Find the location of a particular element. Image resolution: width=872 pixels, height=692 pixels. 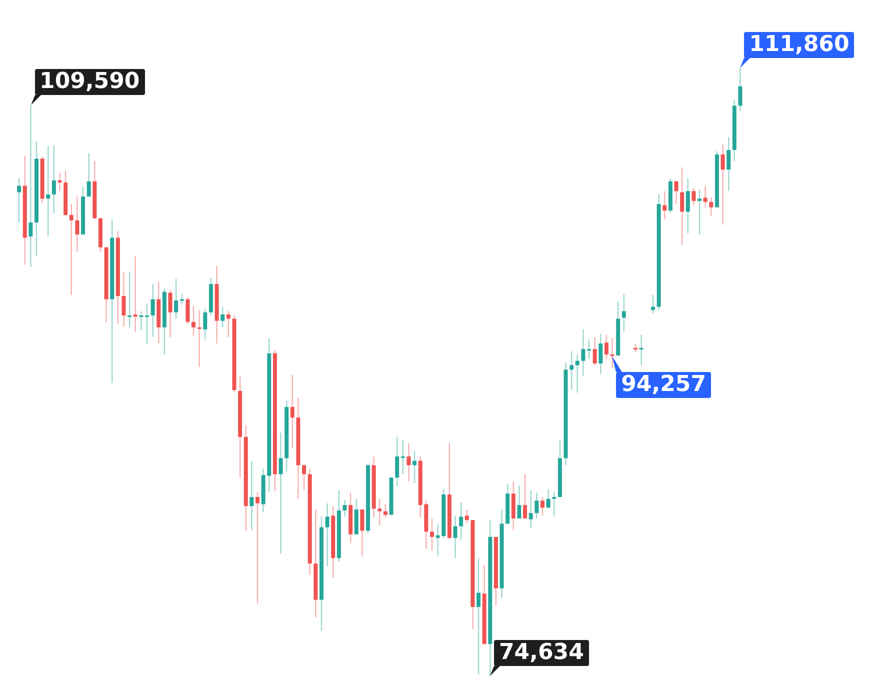

text: 111,860 is located at coordinates (799, 45).